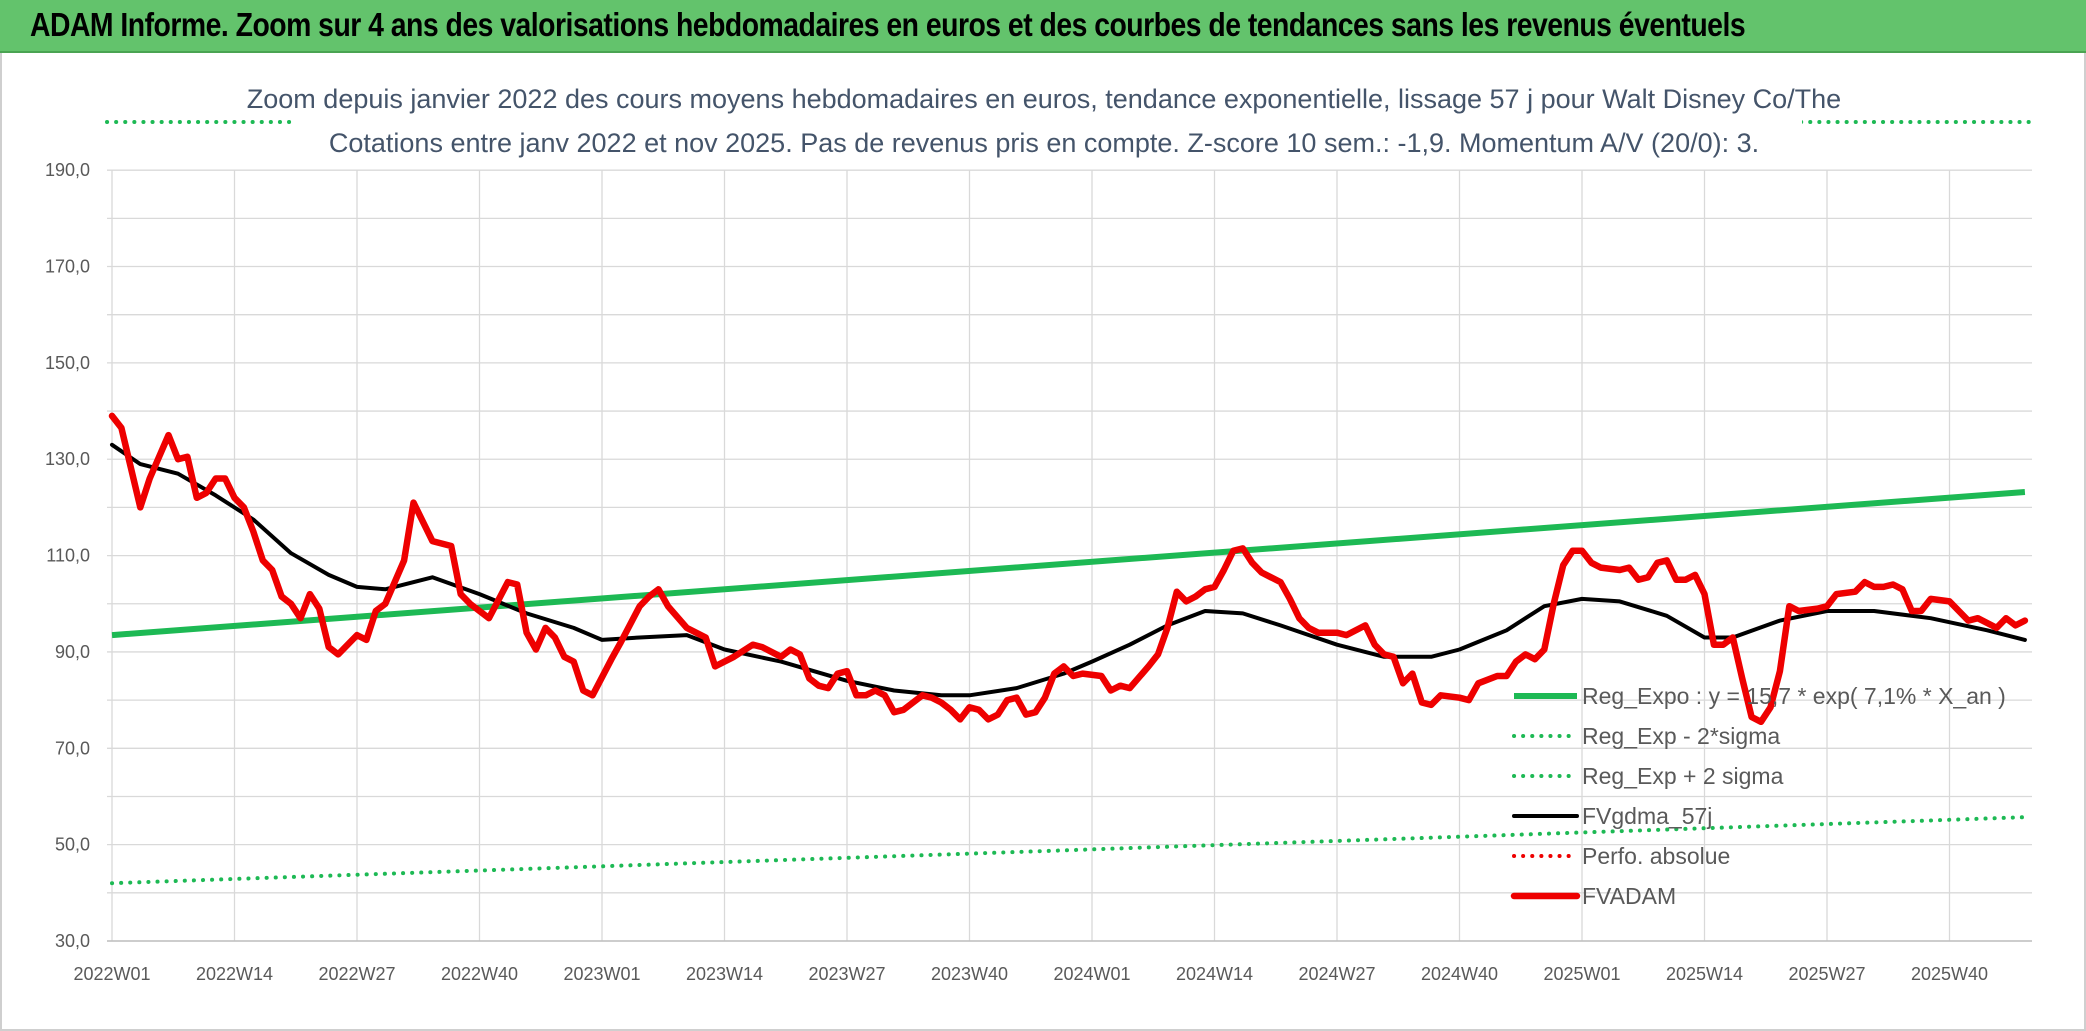 Image resolution: width=2086 pixels, height=1031 pixels. Describe the element at coordinates (234, 974) in the screenshot. I see `x-tick-label: 2022W14` at that location.